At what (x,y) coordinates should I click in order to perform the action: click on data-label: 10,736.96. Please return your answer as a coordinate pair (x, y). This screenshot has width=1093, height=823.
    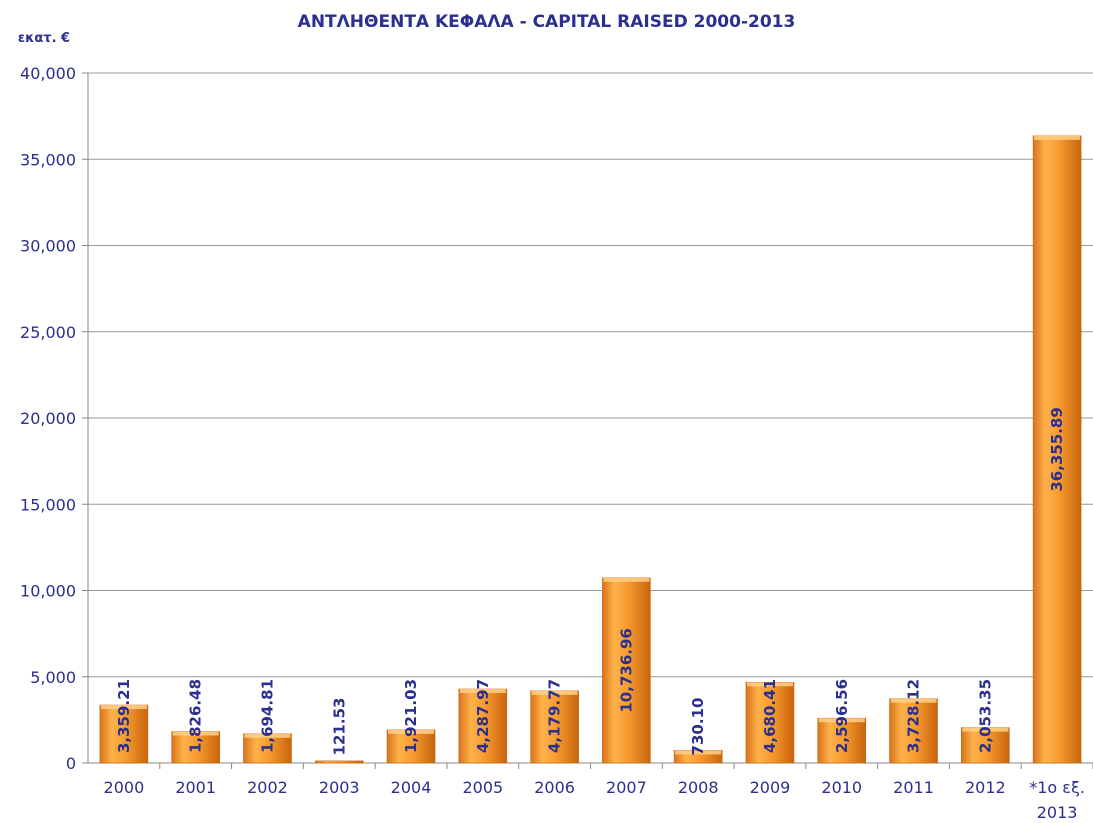
    Looking at the image, I should click on (626, 670).